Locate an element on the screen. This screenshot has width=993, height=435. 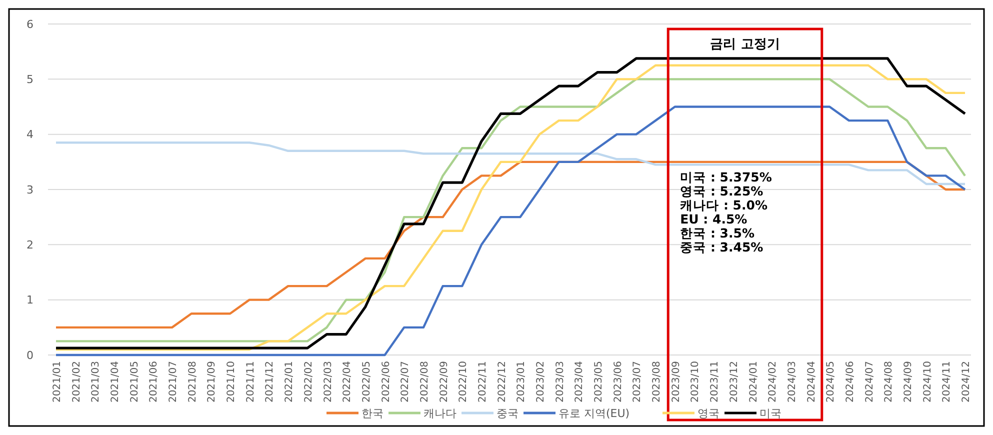
line-series is located at coordinates (510, 164).